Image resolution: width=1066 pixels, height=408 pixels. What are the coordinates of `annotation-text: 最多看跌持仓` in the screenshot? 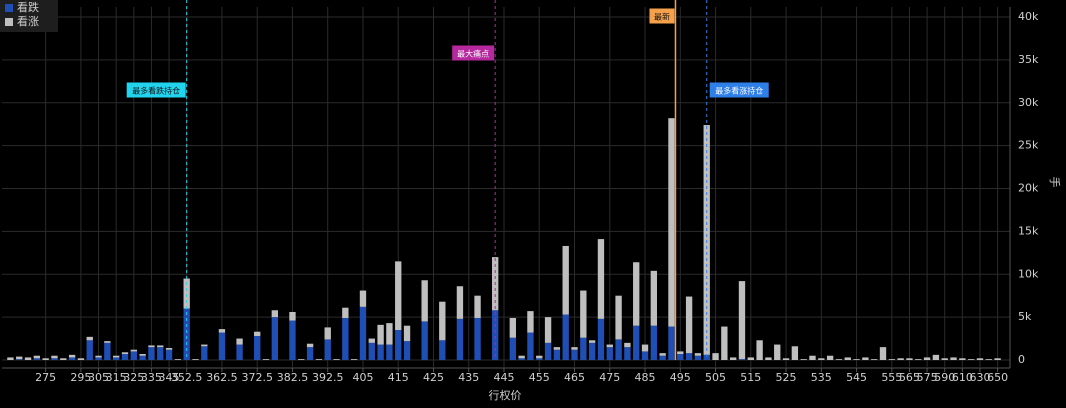 It's located at (156, 91).